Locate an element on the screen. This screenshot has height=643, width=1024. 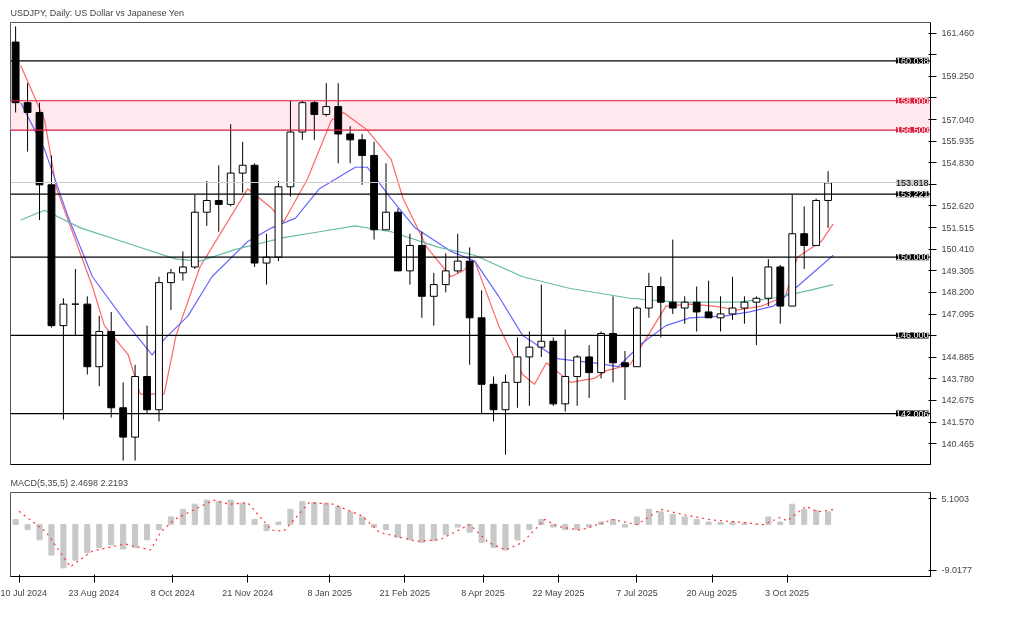
y-tick-label: 147.095 is located at coordinates (958, 314).